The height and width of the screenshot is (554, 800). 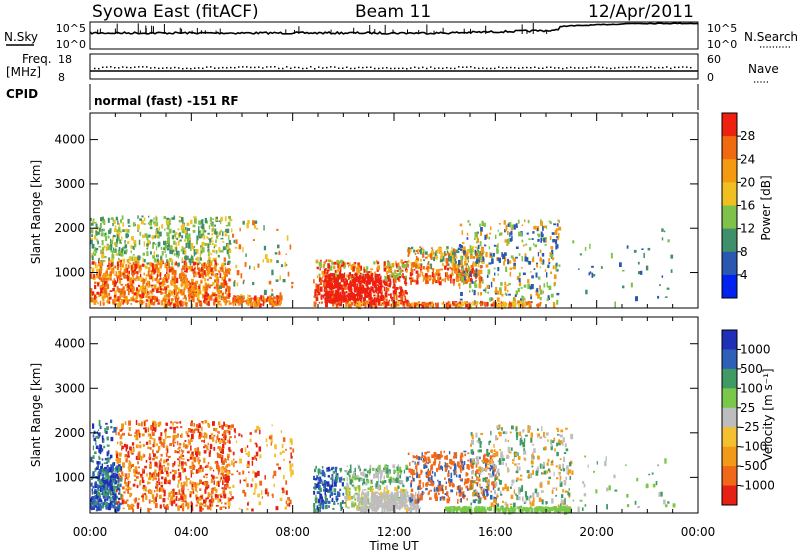 What do you see at coordinates (22, 94) in the screenshot?
I see `cpid-label: CPID` at bounding box center [22, 94].